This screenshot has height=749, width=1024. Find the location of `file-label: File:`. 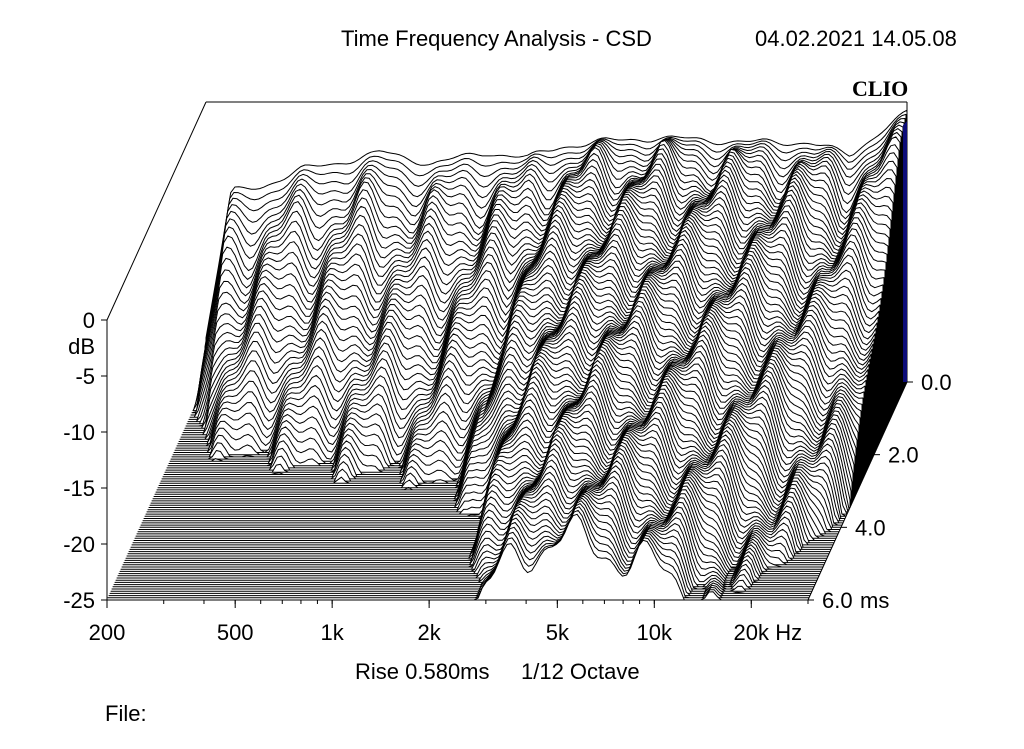

file-label: File: is located at coordinates (126, 713).